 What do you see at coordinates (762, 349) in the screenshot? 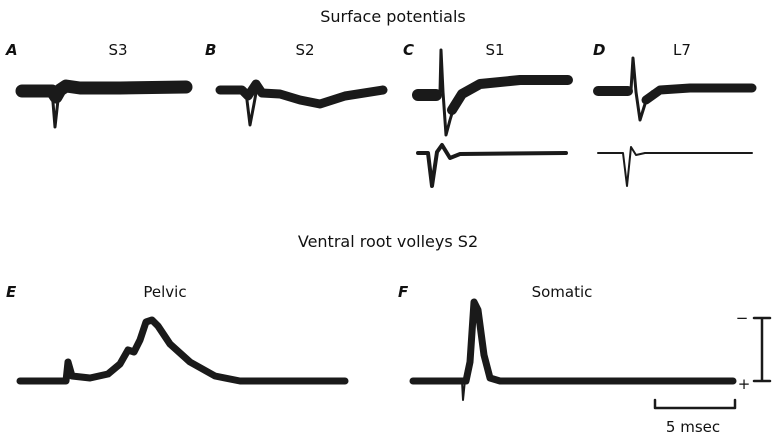
I see `voltage-scale-bar` at bounding box center [762, 349].